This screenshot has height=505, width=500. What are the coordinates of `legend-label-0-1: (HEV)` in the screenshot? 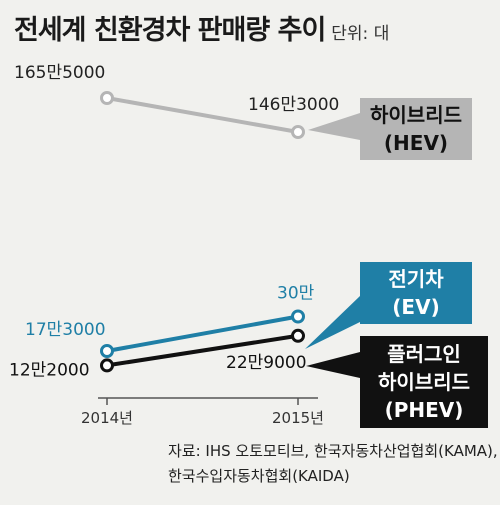 It's located at (416, 143).